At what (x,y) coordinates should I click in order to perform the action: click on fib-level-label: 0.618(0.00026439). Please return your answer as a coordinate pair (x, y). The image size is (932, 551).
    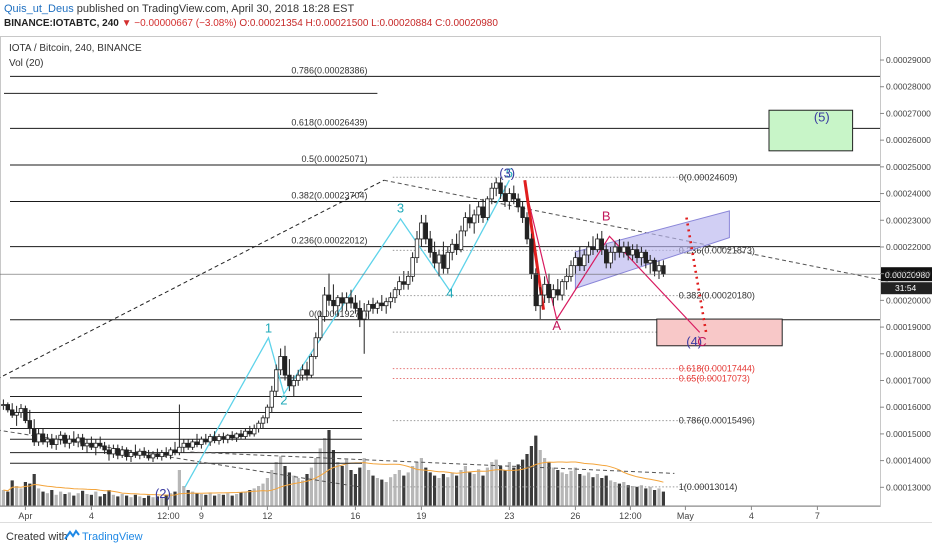
    Looking at the image, I should click on (329, 122).